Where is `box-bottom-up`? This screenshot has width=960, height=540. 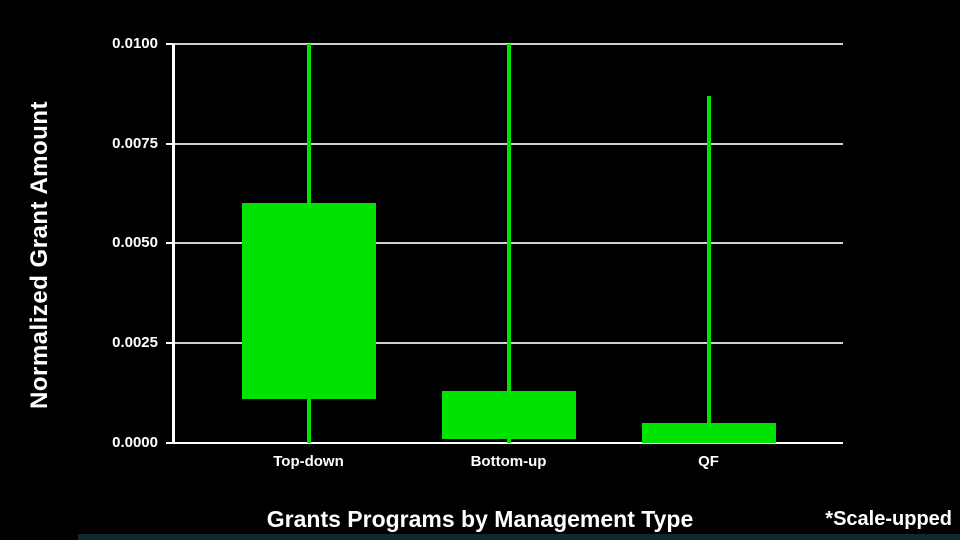
box-bottom-up is located at coordinates (508, 414).